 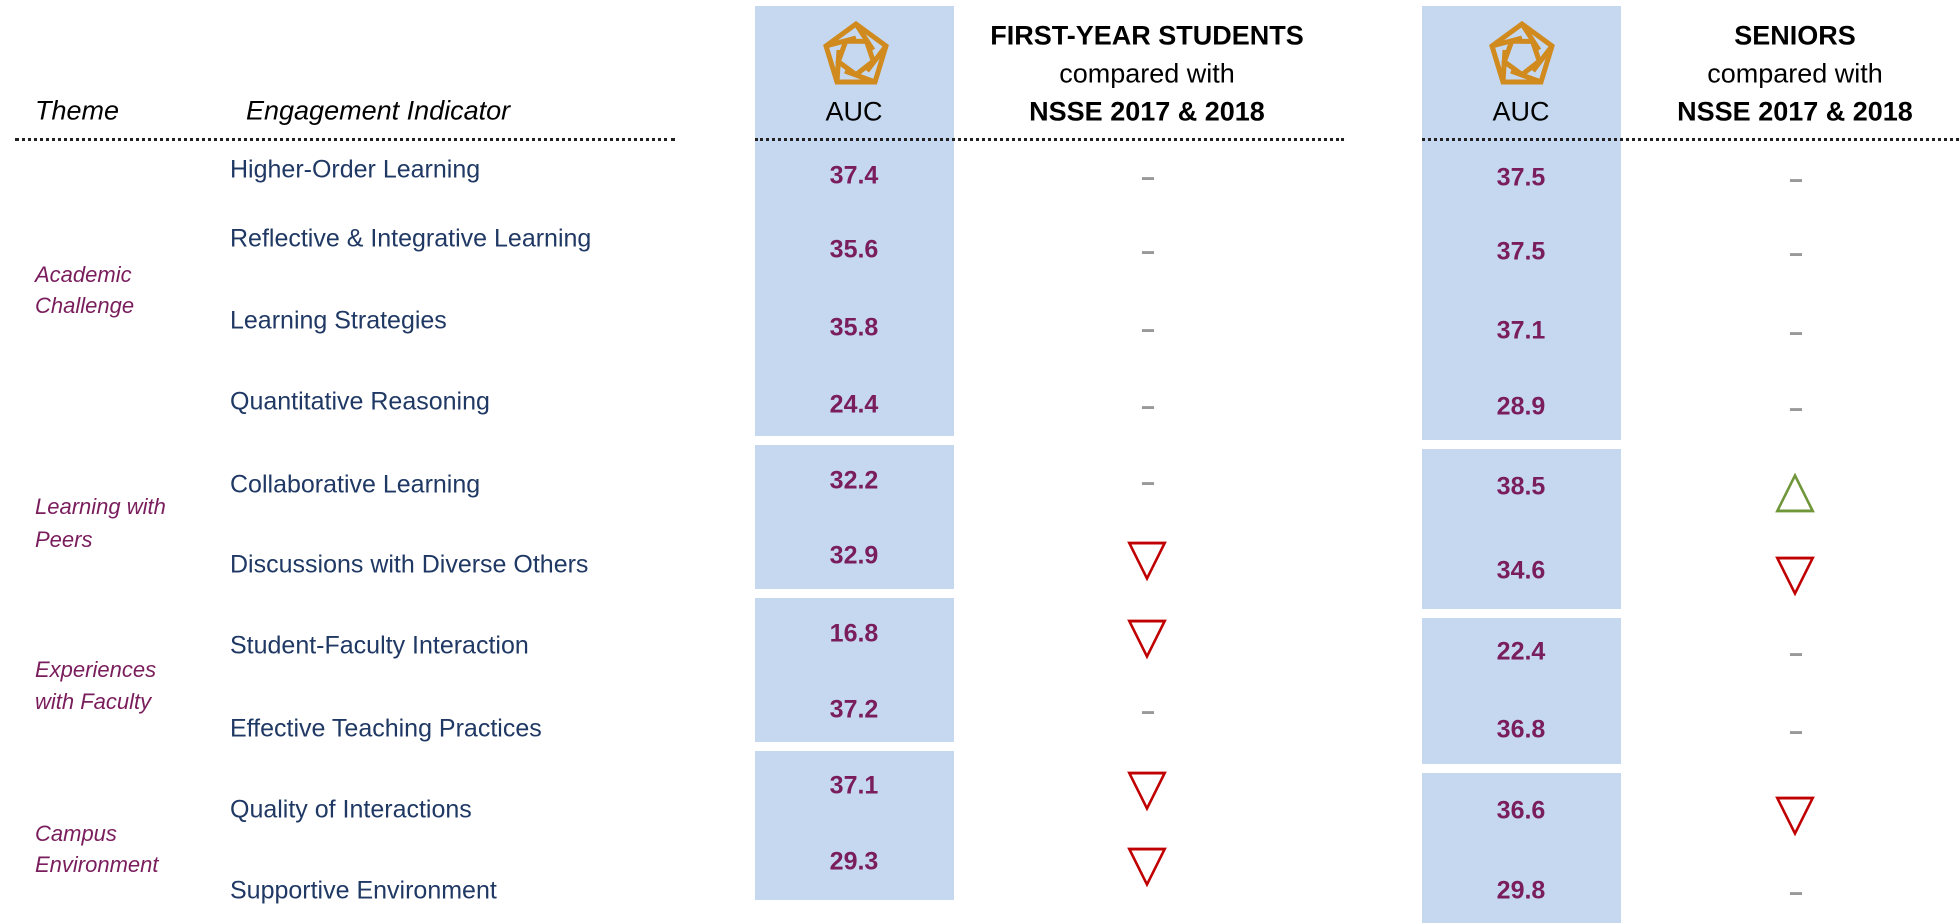 I want to click on theme-label: Challenge, so click(x=85, y=305).